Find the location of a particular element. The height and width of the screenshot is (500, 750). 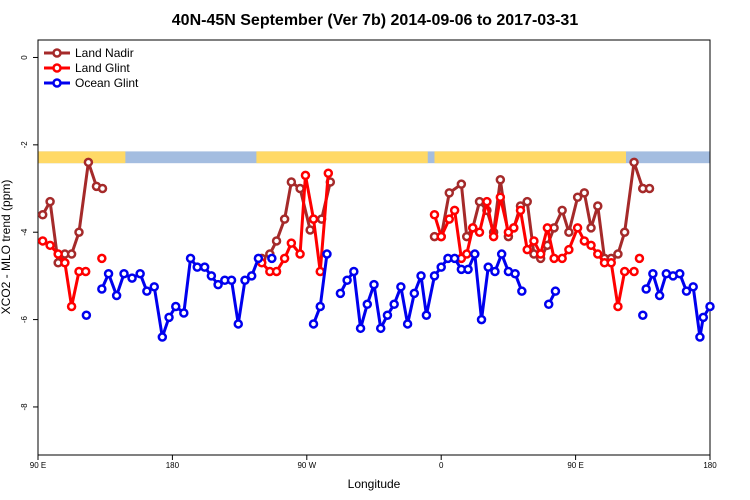

legend-label: Land Nadir is located at coordinates (104, 53).